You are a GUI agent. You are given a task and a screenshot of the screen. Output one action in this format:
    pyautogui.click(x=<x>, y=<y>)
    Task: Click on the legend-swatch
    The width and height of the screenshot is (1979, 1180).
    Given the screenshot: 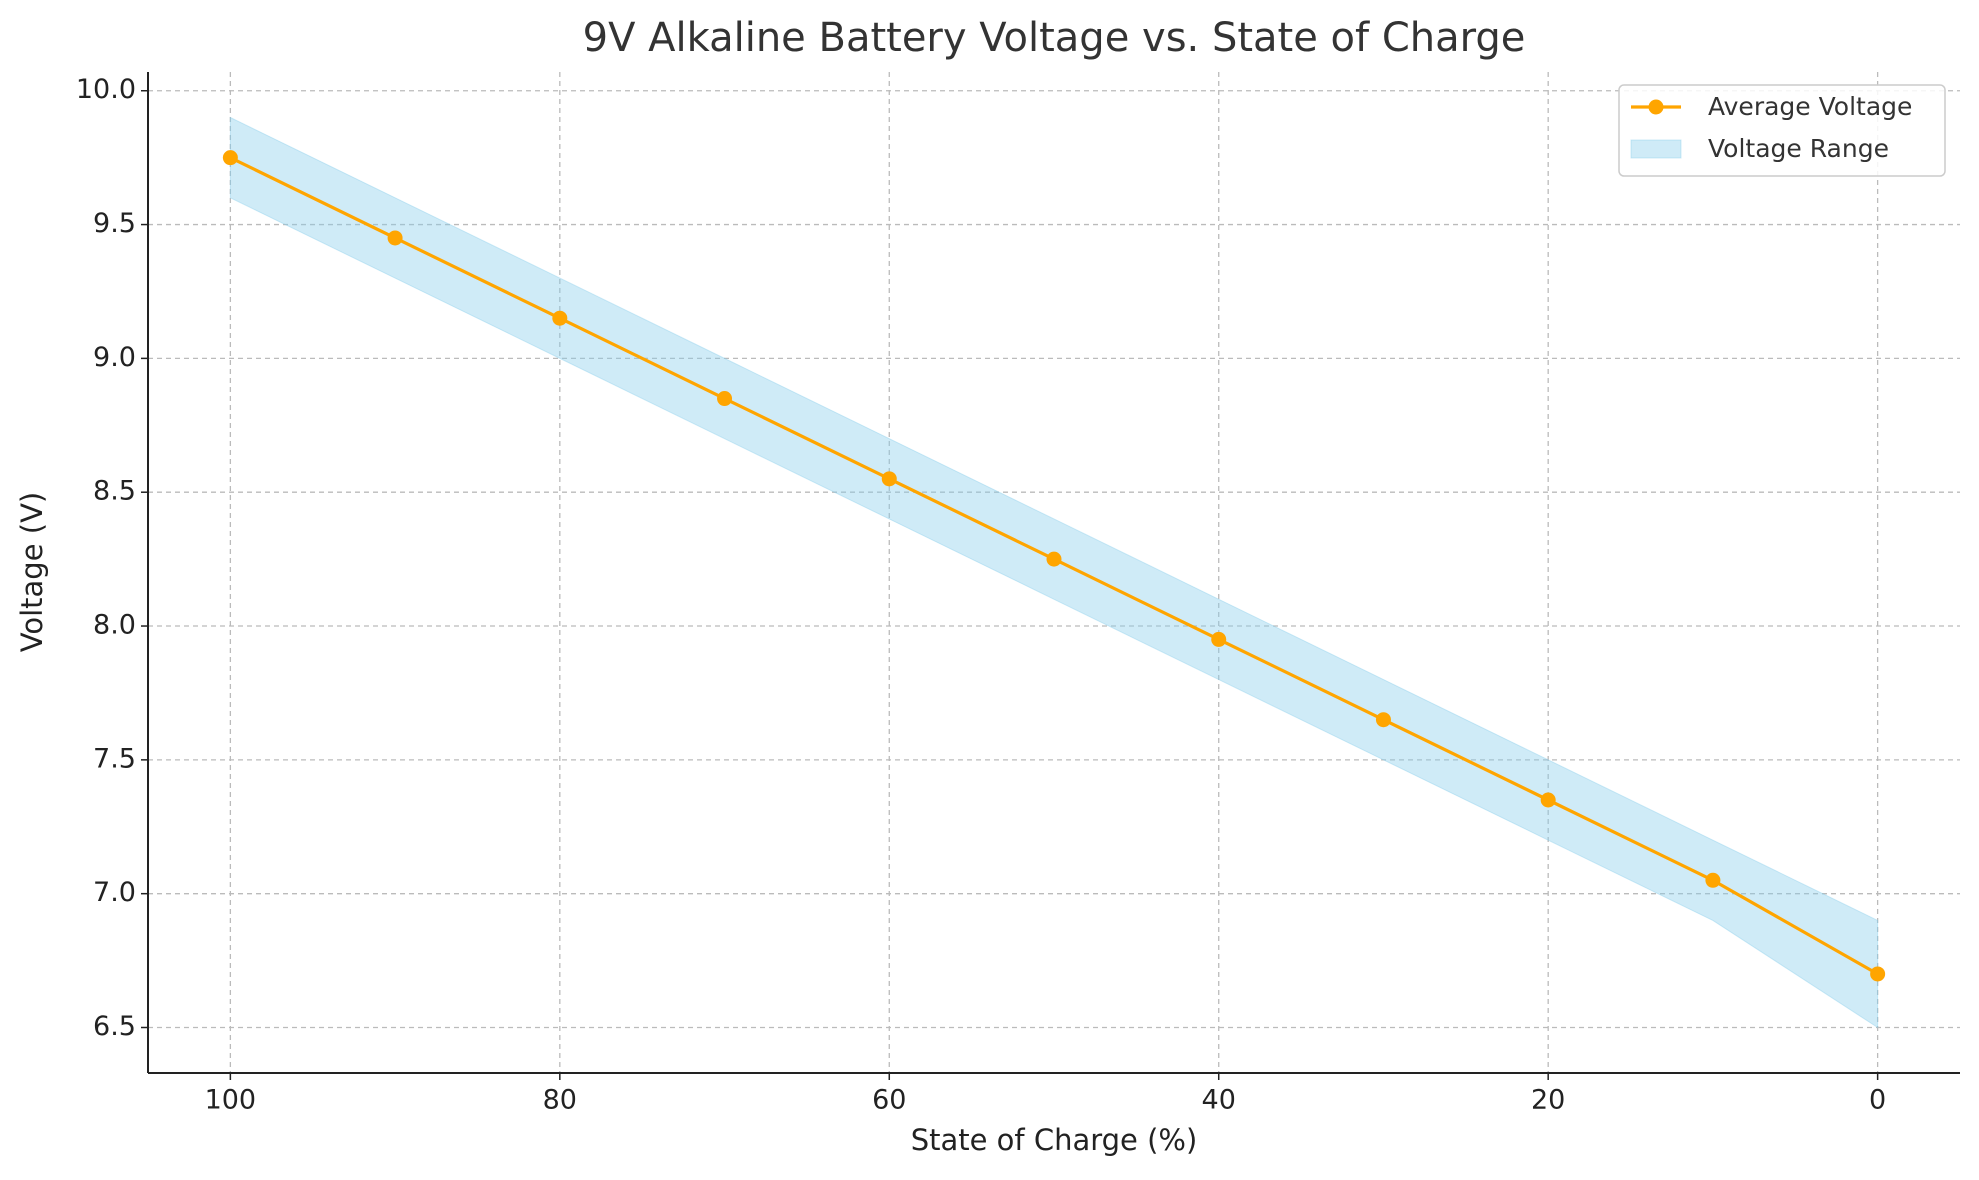 What is the action you would take?
    pyautogui.click(x=1656, y=149)
    